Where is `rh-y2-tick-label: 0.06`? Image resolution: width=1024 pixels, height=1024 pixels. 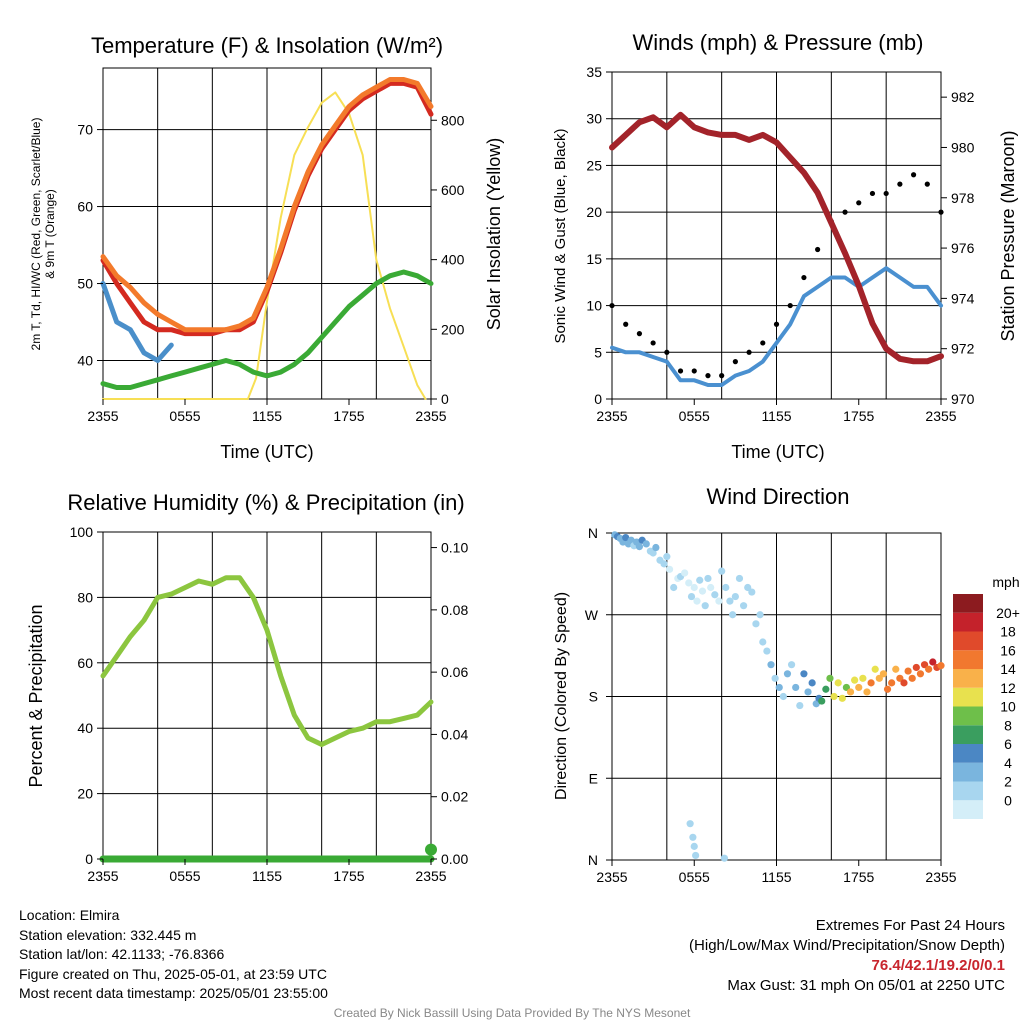
rh-y2-tick-label: 0.06 is located at coordinates (454, 672).